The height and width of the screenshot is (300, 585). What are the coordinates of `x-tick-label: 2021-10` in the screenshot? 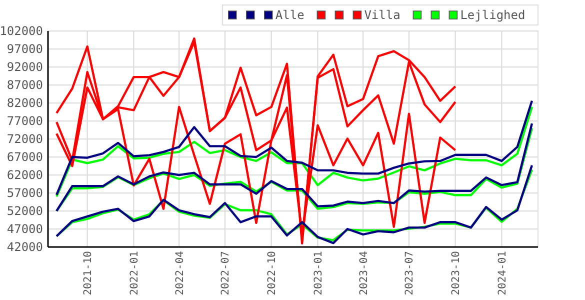 It's located at (88, 273).